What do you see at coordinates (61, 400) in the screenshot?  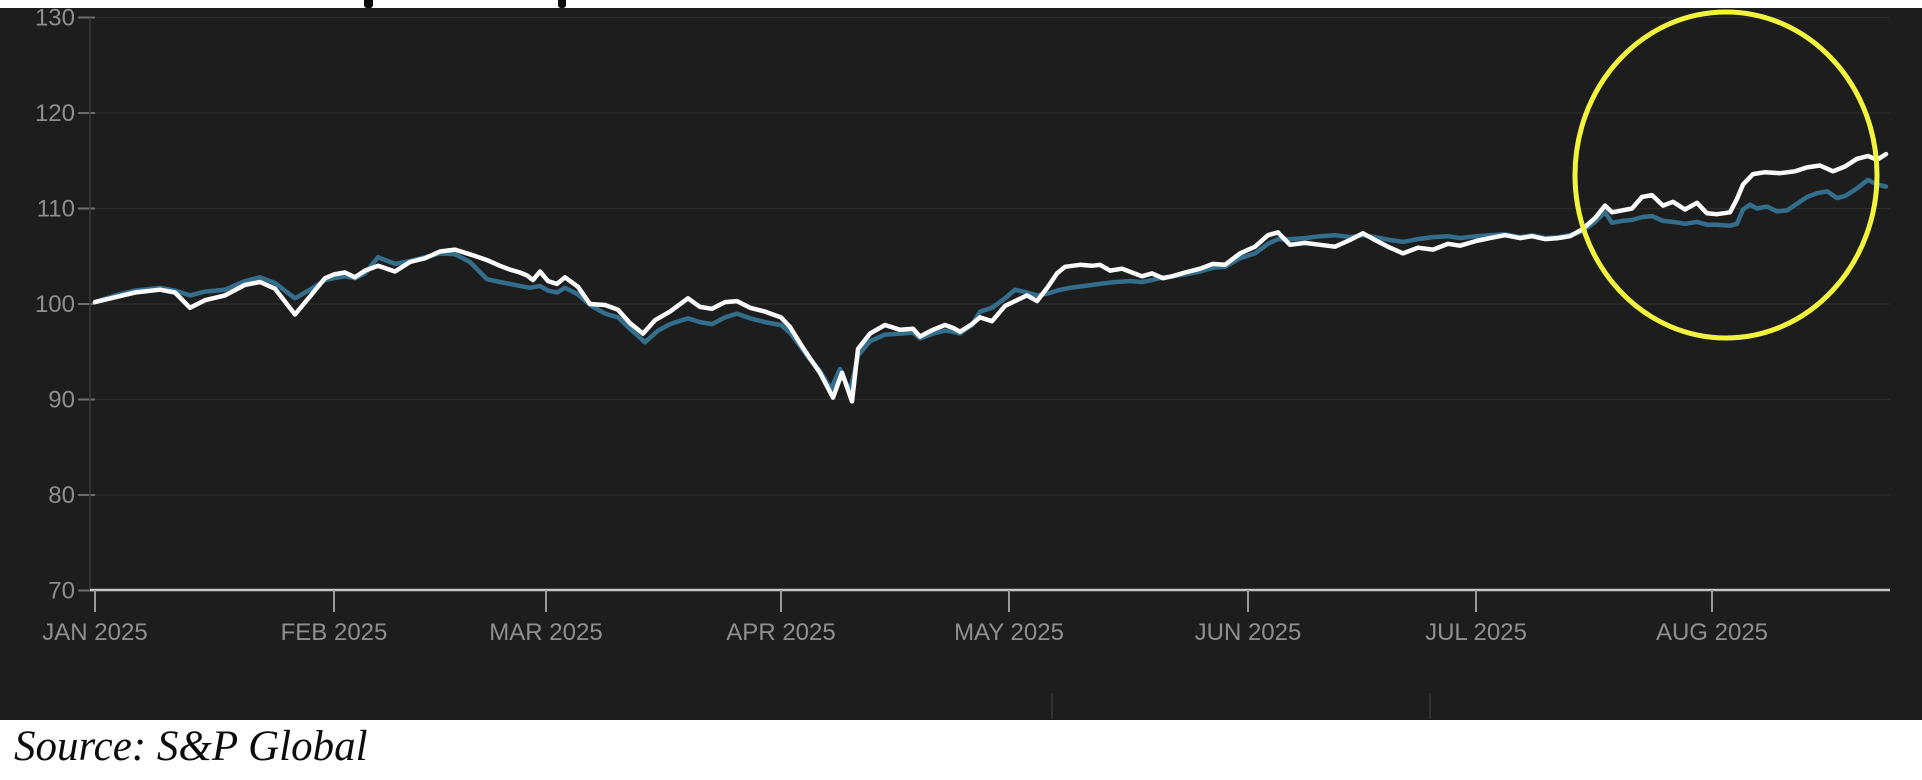 I see `y-axis-label: 90` at bounding box center [61, 400].